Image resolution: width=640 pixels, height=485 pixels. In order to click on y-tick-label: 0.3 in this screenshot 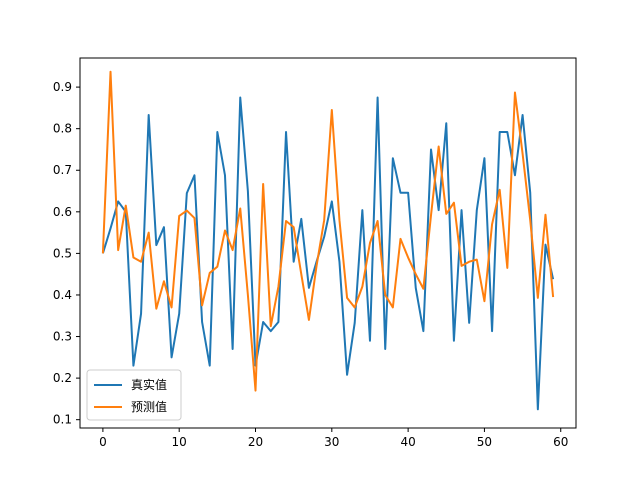, I will do `click(62, 337)`.